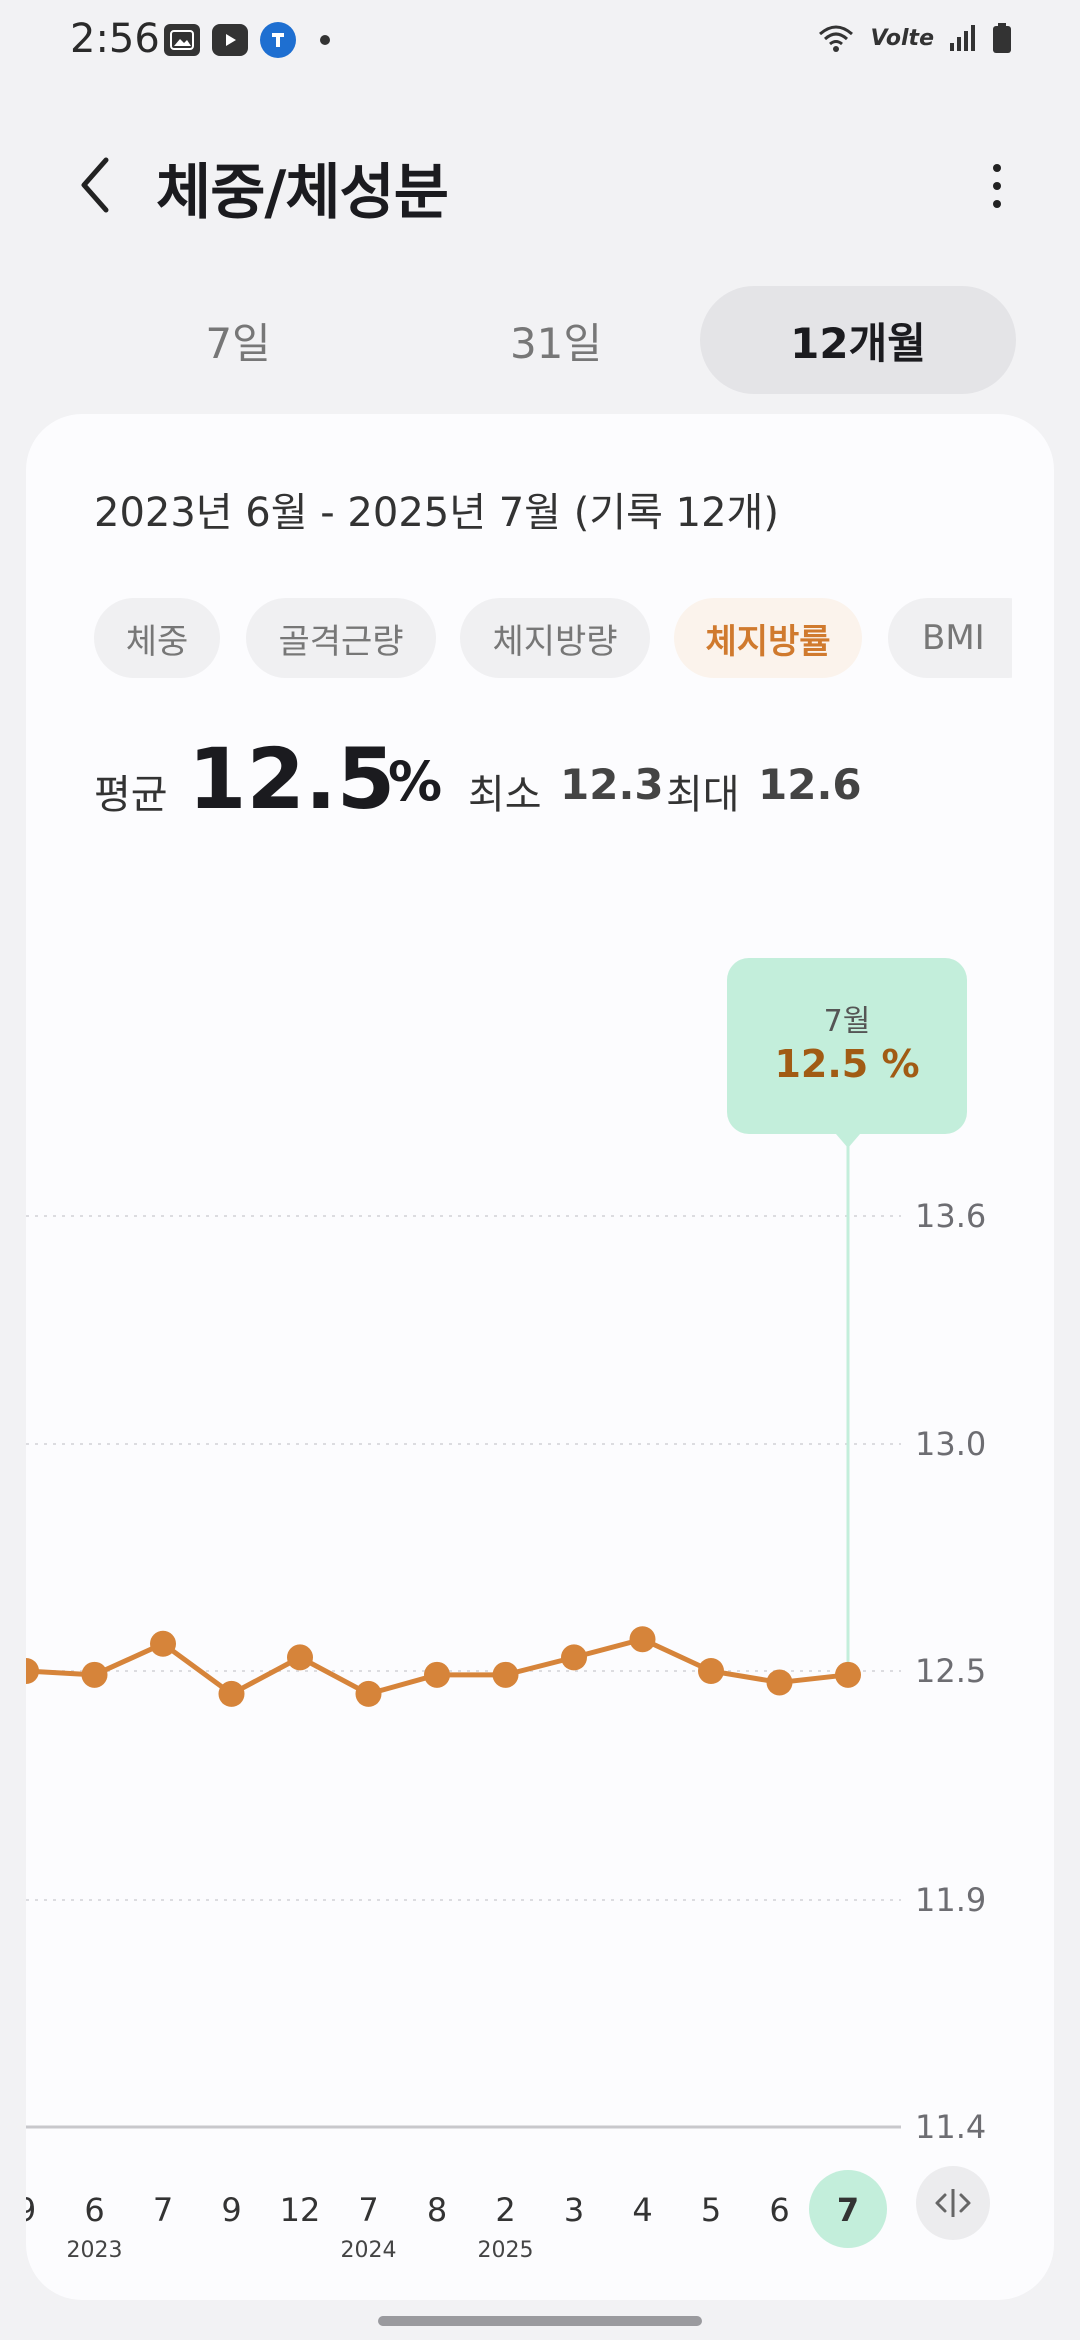 The width and height of the screenshot is (1080, 2340). What do you see at coordinates (436, 513) in the screenshot?
I see `date-range-label: 2023년 6월 - 2025년 7월 (기록 12개)` at bounding box center [436, 513].